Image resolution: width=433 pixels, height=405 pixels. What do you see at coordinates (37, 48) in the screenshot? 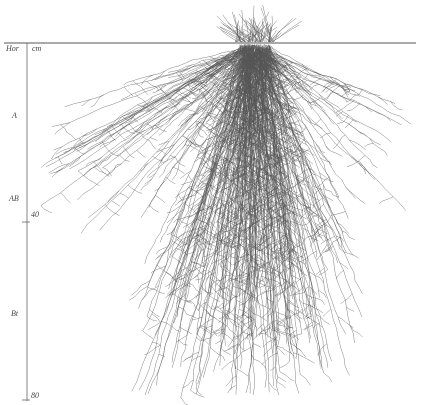
I see `depth-unit: cm` at bounding box center [37, 48].